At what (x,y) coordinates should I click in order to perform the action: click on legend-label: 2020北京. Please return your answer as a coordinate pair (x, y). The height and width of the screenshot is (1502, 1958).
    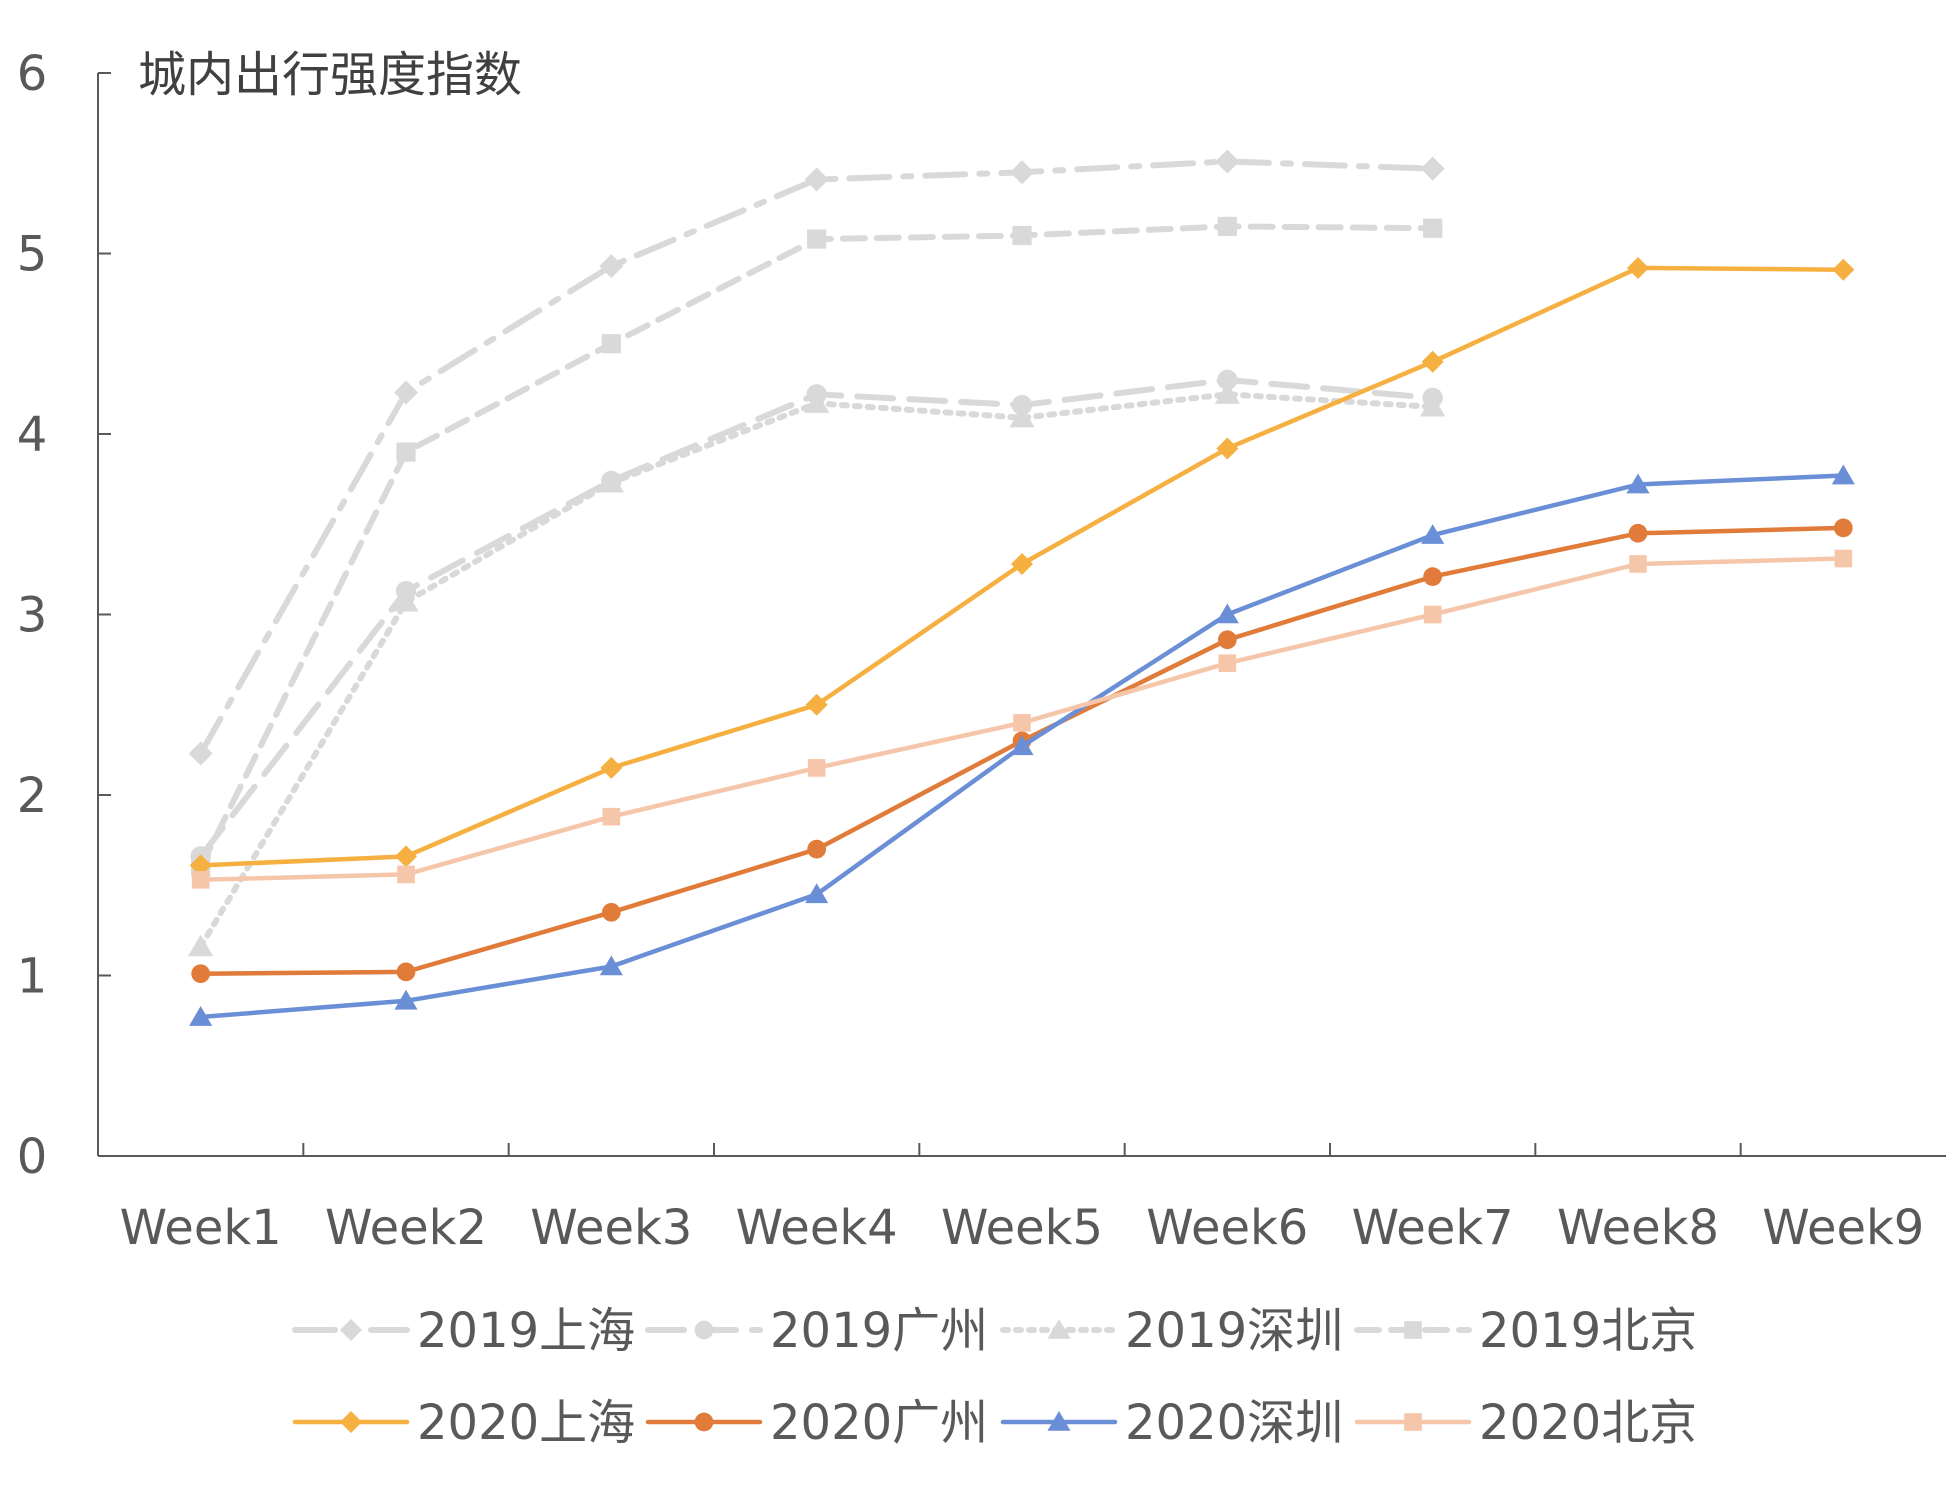
    Looking at the image, I should click on (1588, 1423).